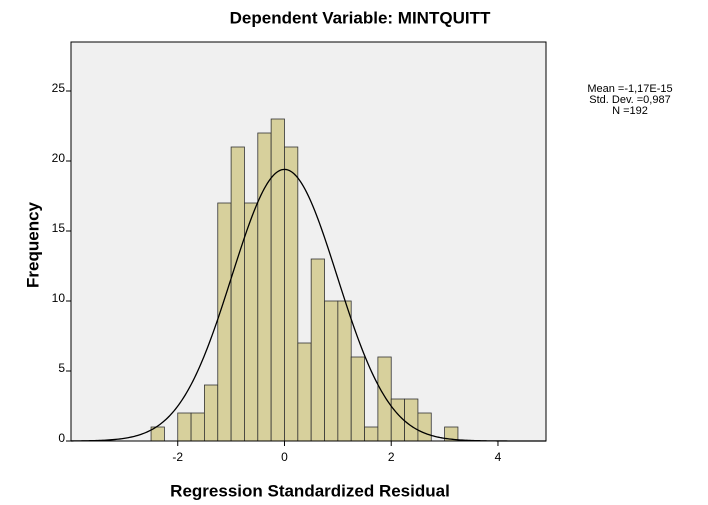  What do you see at coordinates (61, 368) in the screenshot?
I see `y-tick-label: 5` at bounding box center [61, 368].